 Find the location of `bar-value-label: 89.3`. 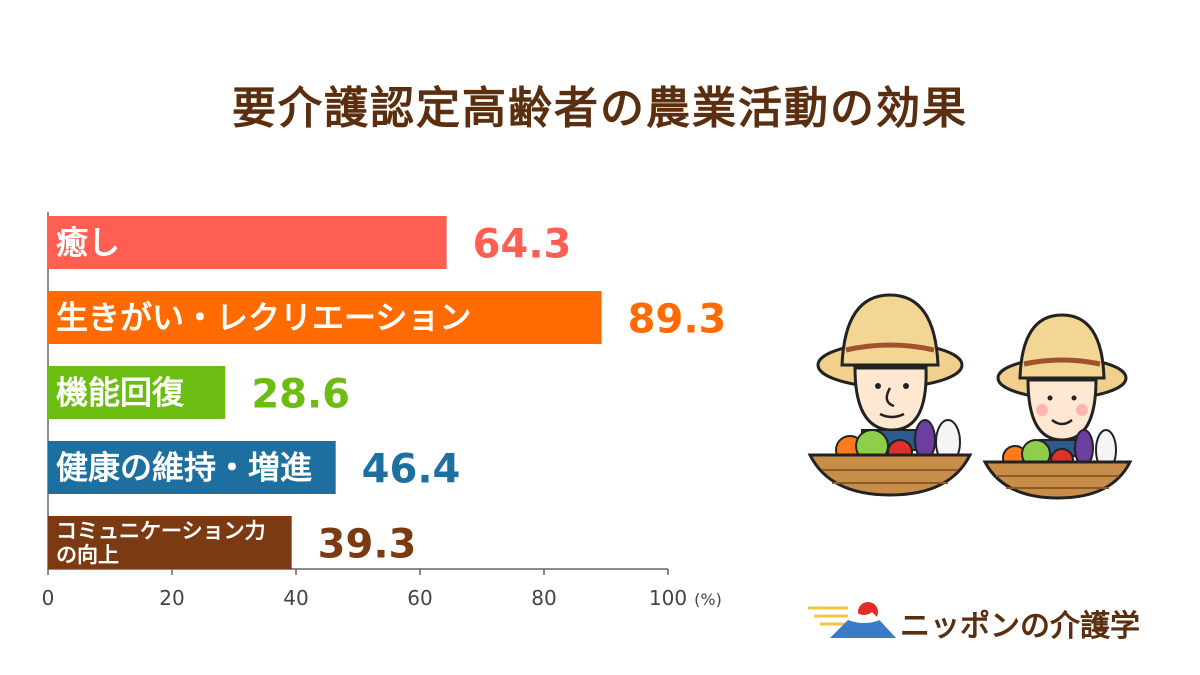

bar-value-label: 89.3 is located at coordinates (677, 320).